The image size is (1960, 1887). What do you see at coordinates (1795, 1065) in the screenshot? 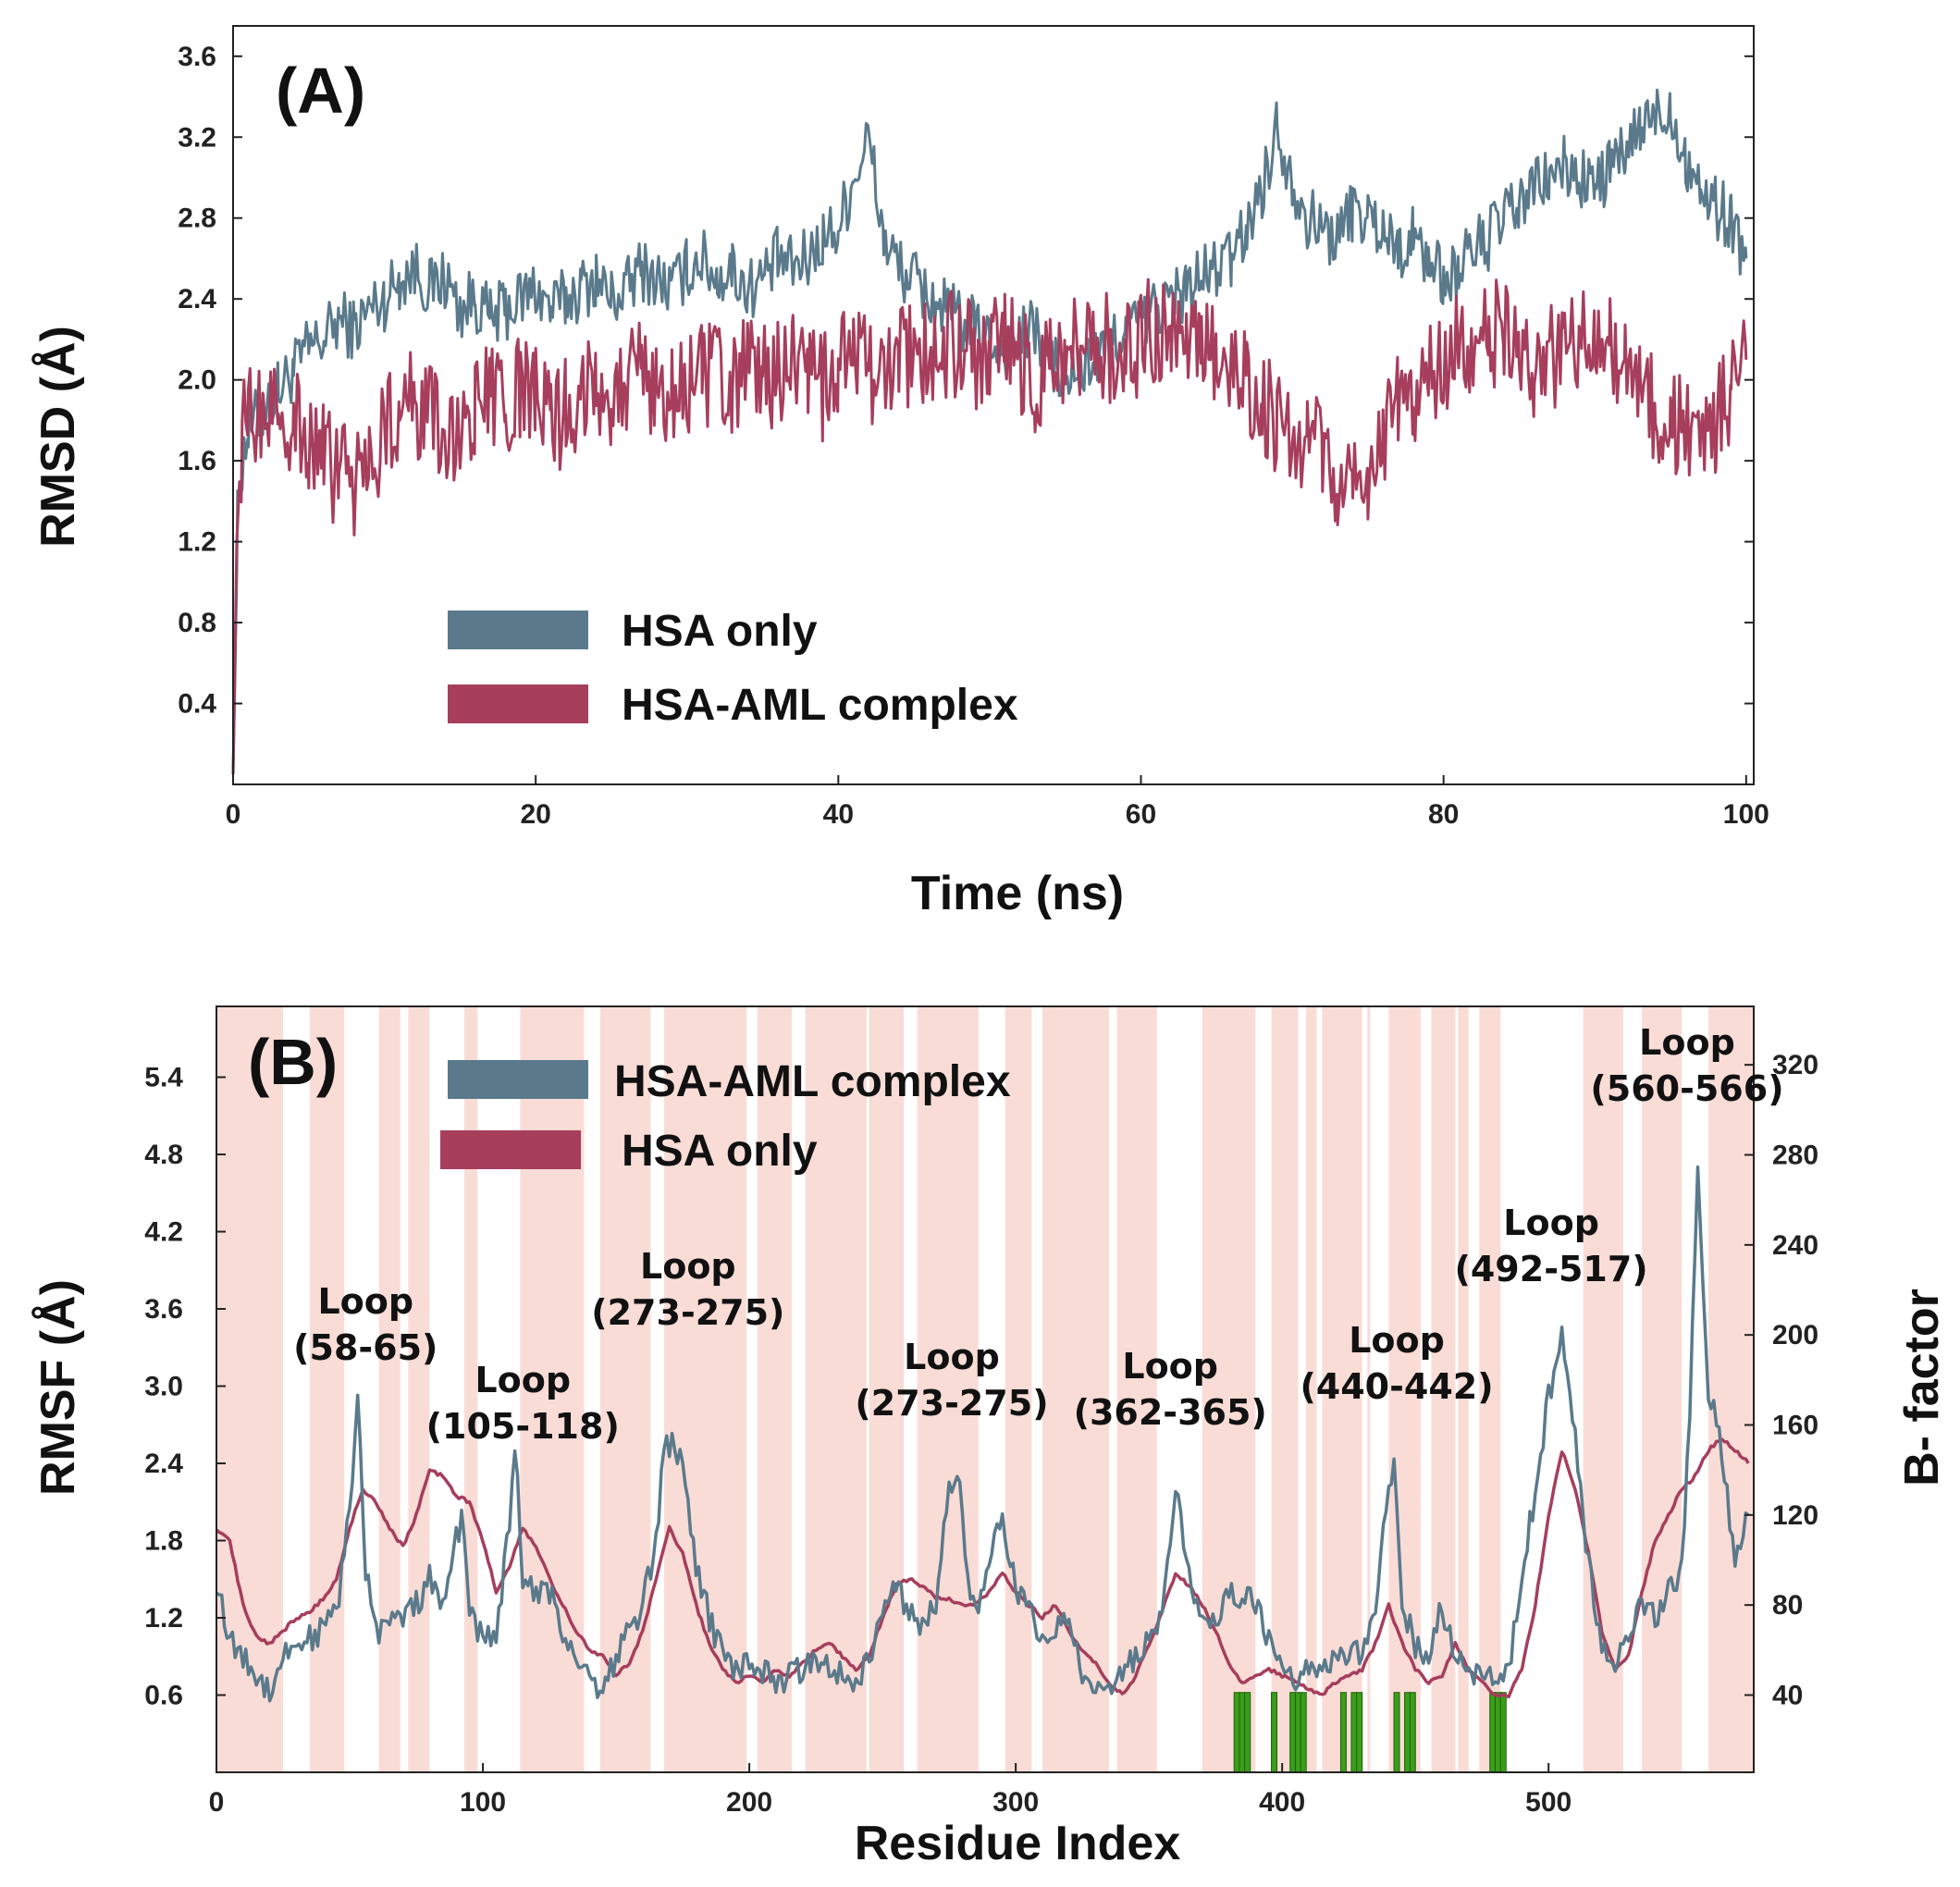
I see `y2-tick-label: 320` at bounding box center [1795, 1065].